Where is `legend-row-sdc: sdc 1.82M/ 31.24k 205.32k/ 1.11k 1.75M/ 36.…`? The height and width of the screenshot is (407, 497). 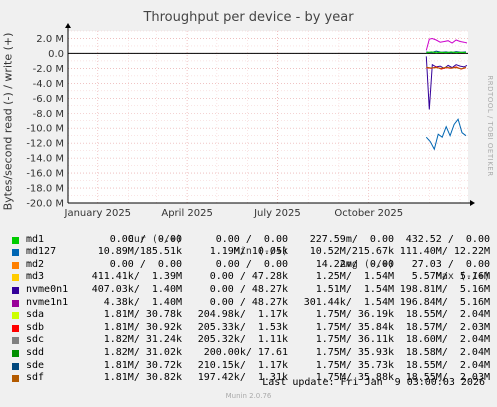 legend-row-sdc: sdc 1.82M/ 31.24k 205.32k/ 1.11k 1.75M/ 36.… is located at coordinates (252, 340).